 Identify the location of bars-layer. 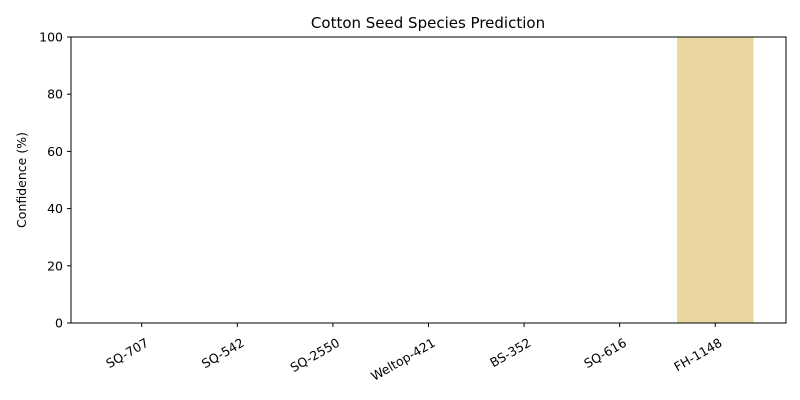
(715, 180).